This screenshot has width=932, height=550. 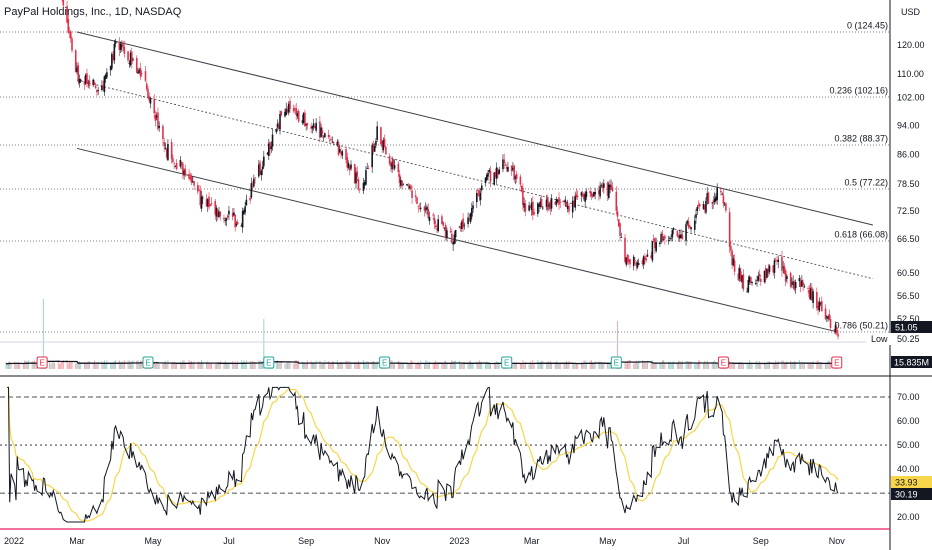 I want to click on earnings-badge, so click(x=507, y=362).